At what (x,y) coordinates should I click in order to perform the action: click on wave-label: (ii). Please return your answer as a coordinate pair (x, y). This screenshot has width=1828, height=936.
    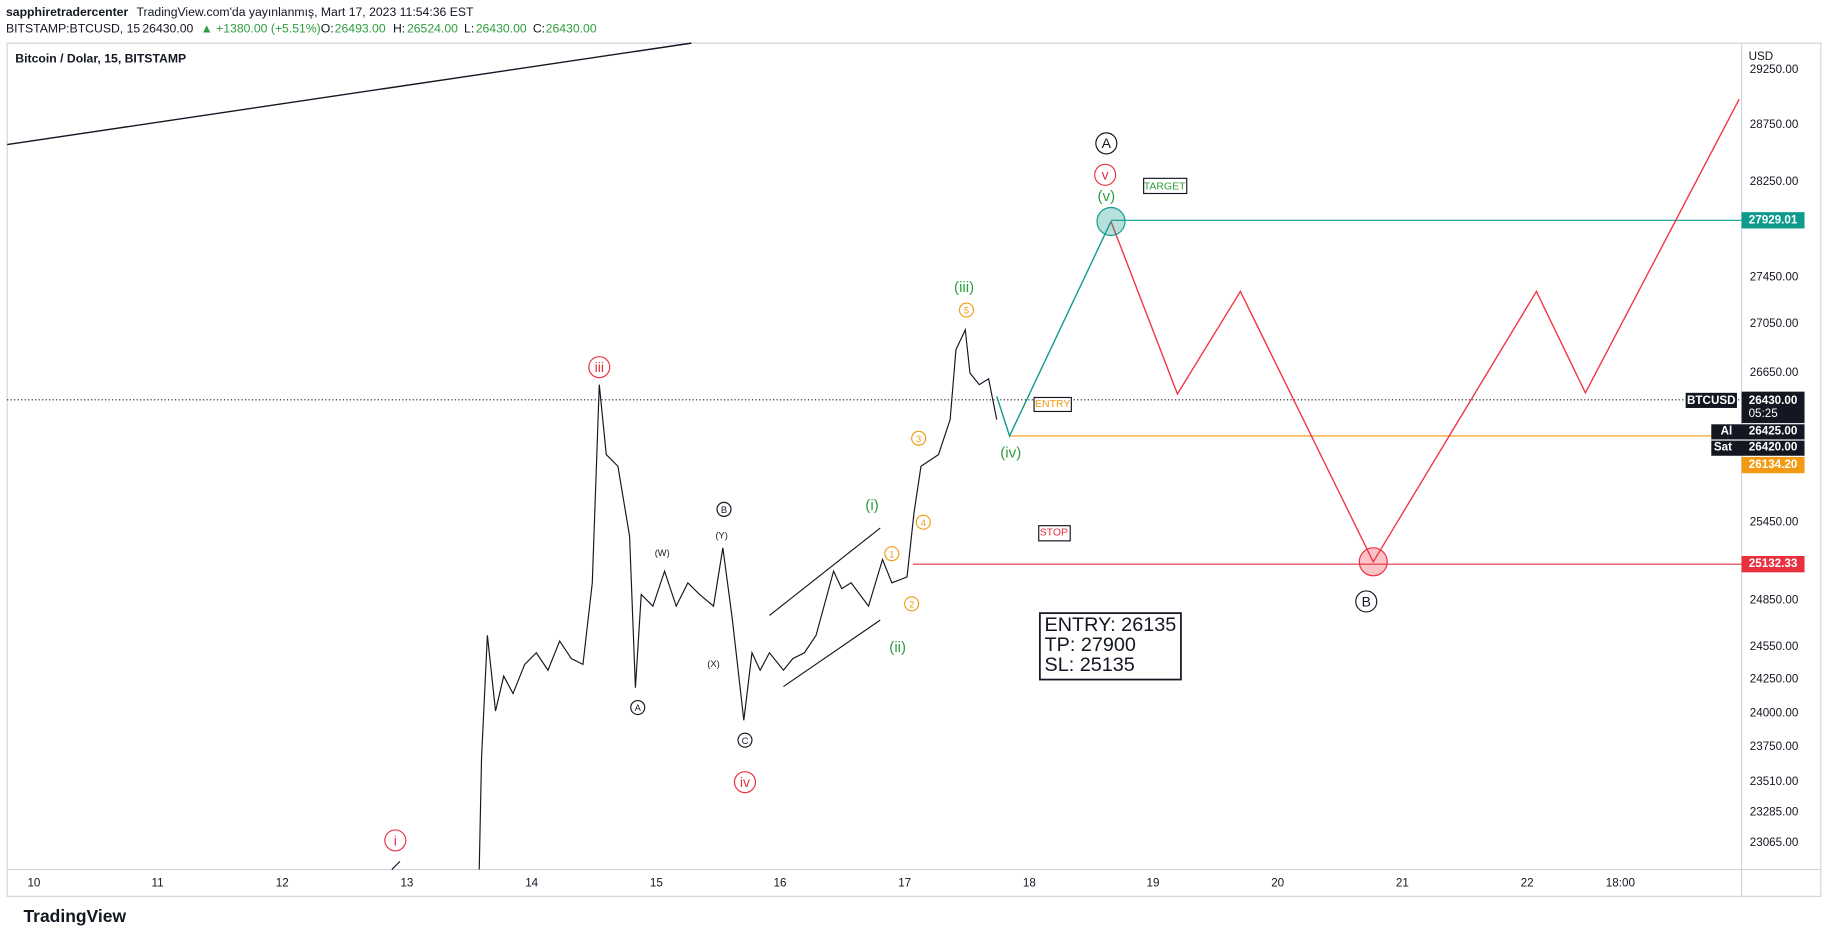
    Looking at the image, I should click on (897, 647).